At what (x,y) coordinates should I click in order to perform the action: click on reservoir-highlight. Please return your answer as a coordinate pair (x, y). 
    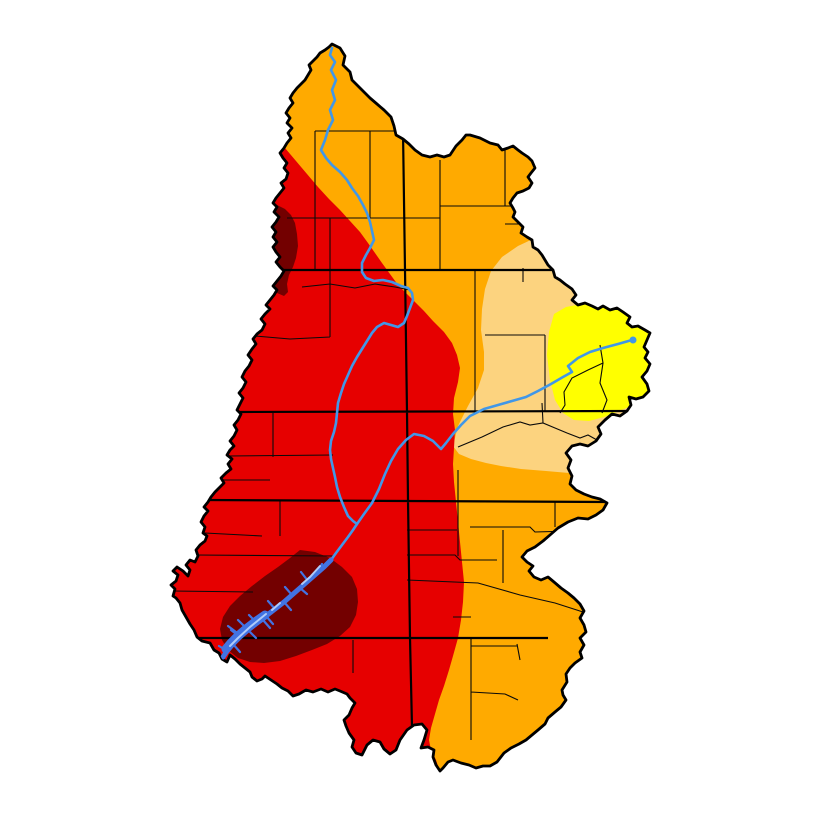
    Looking at the image, I should click on (275, 606).